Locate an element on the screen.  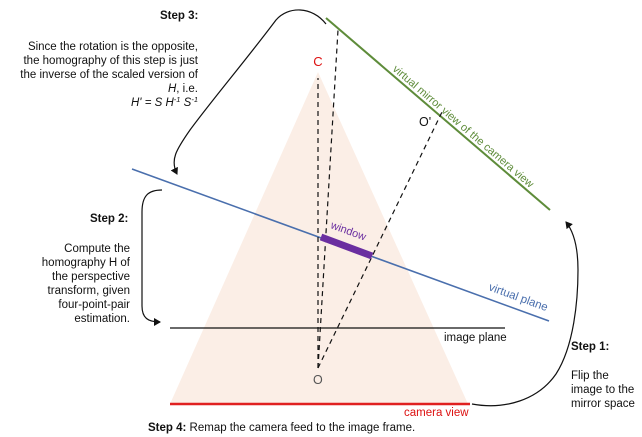
step3-body-var: H is located at coordinates (172, 89).